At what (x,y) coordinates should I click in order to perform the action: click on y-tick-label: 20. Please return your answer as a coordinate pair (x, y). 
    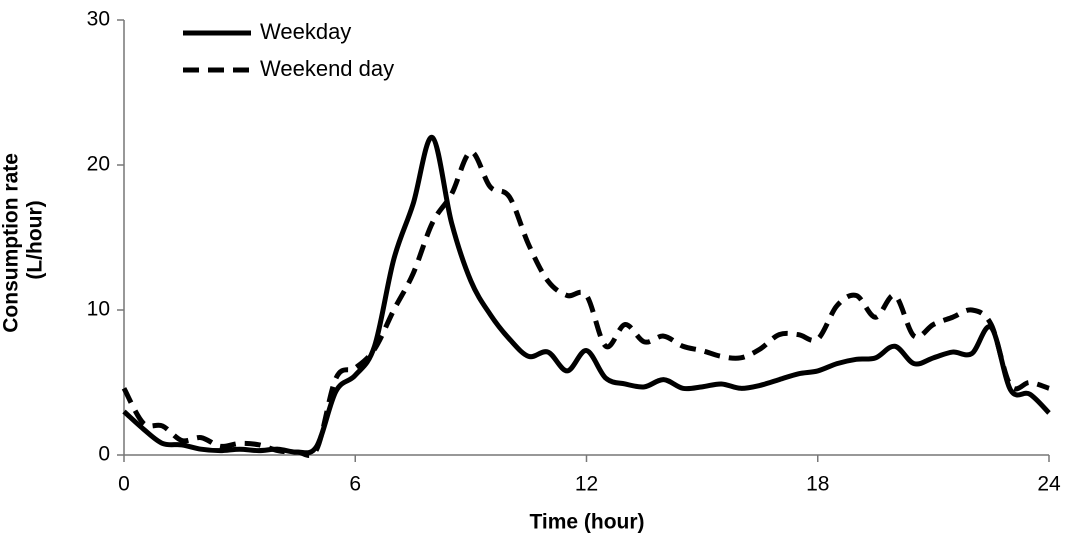
    Looking at the image, I should click on (98, 164).